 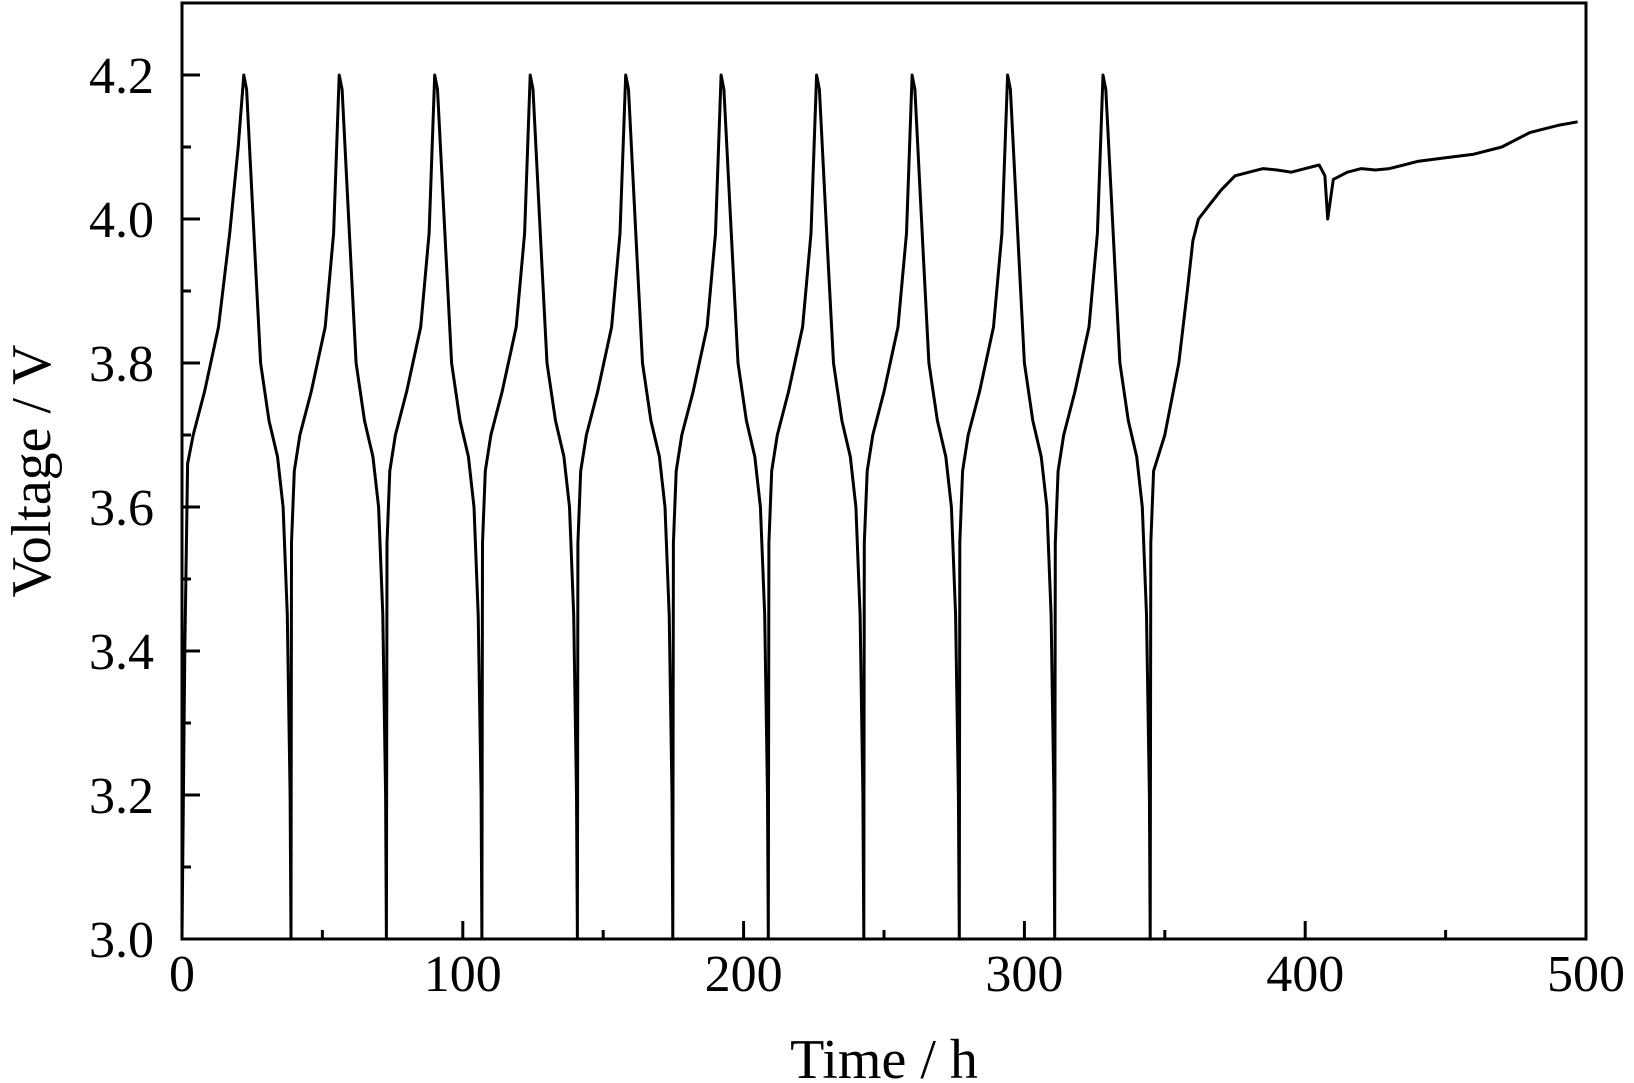 I want to click on y-tick-label-4.2: 4.2, so click(x=121, y=76).